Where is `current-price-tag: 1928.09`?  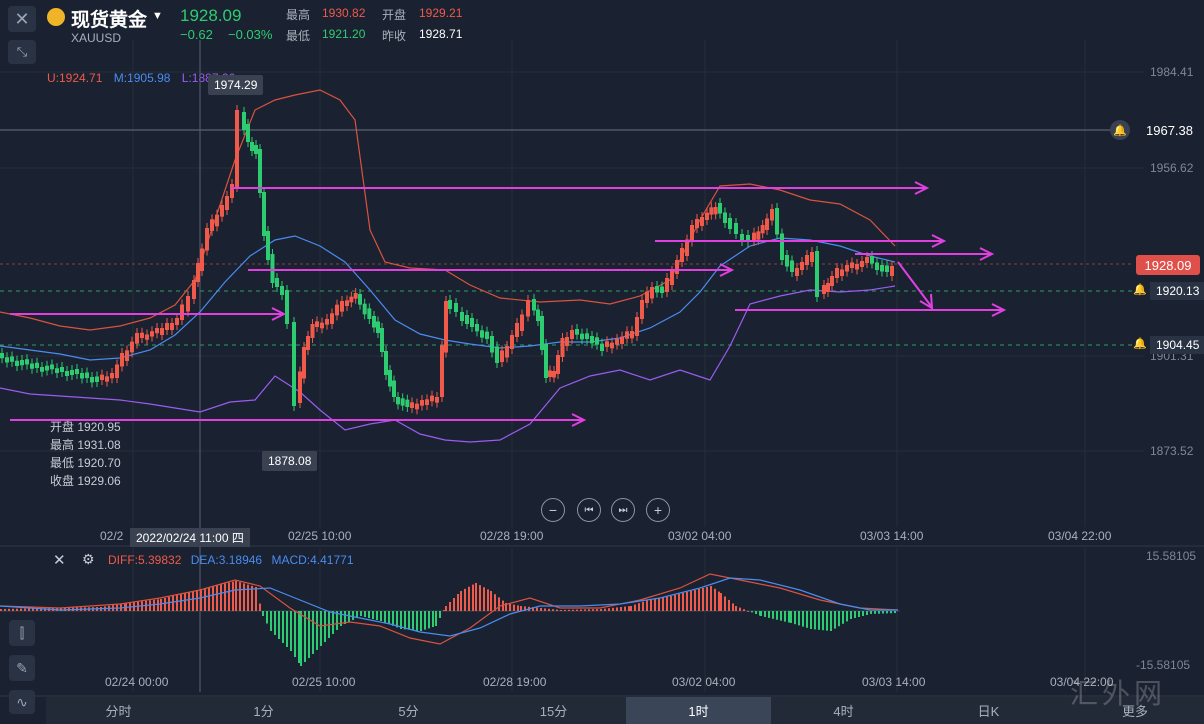
current-price-tag: 1928.09 is located at coordinates (1168, 265).